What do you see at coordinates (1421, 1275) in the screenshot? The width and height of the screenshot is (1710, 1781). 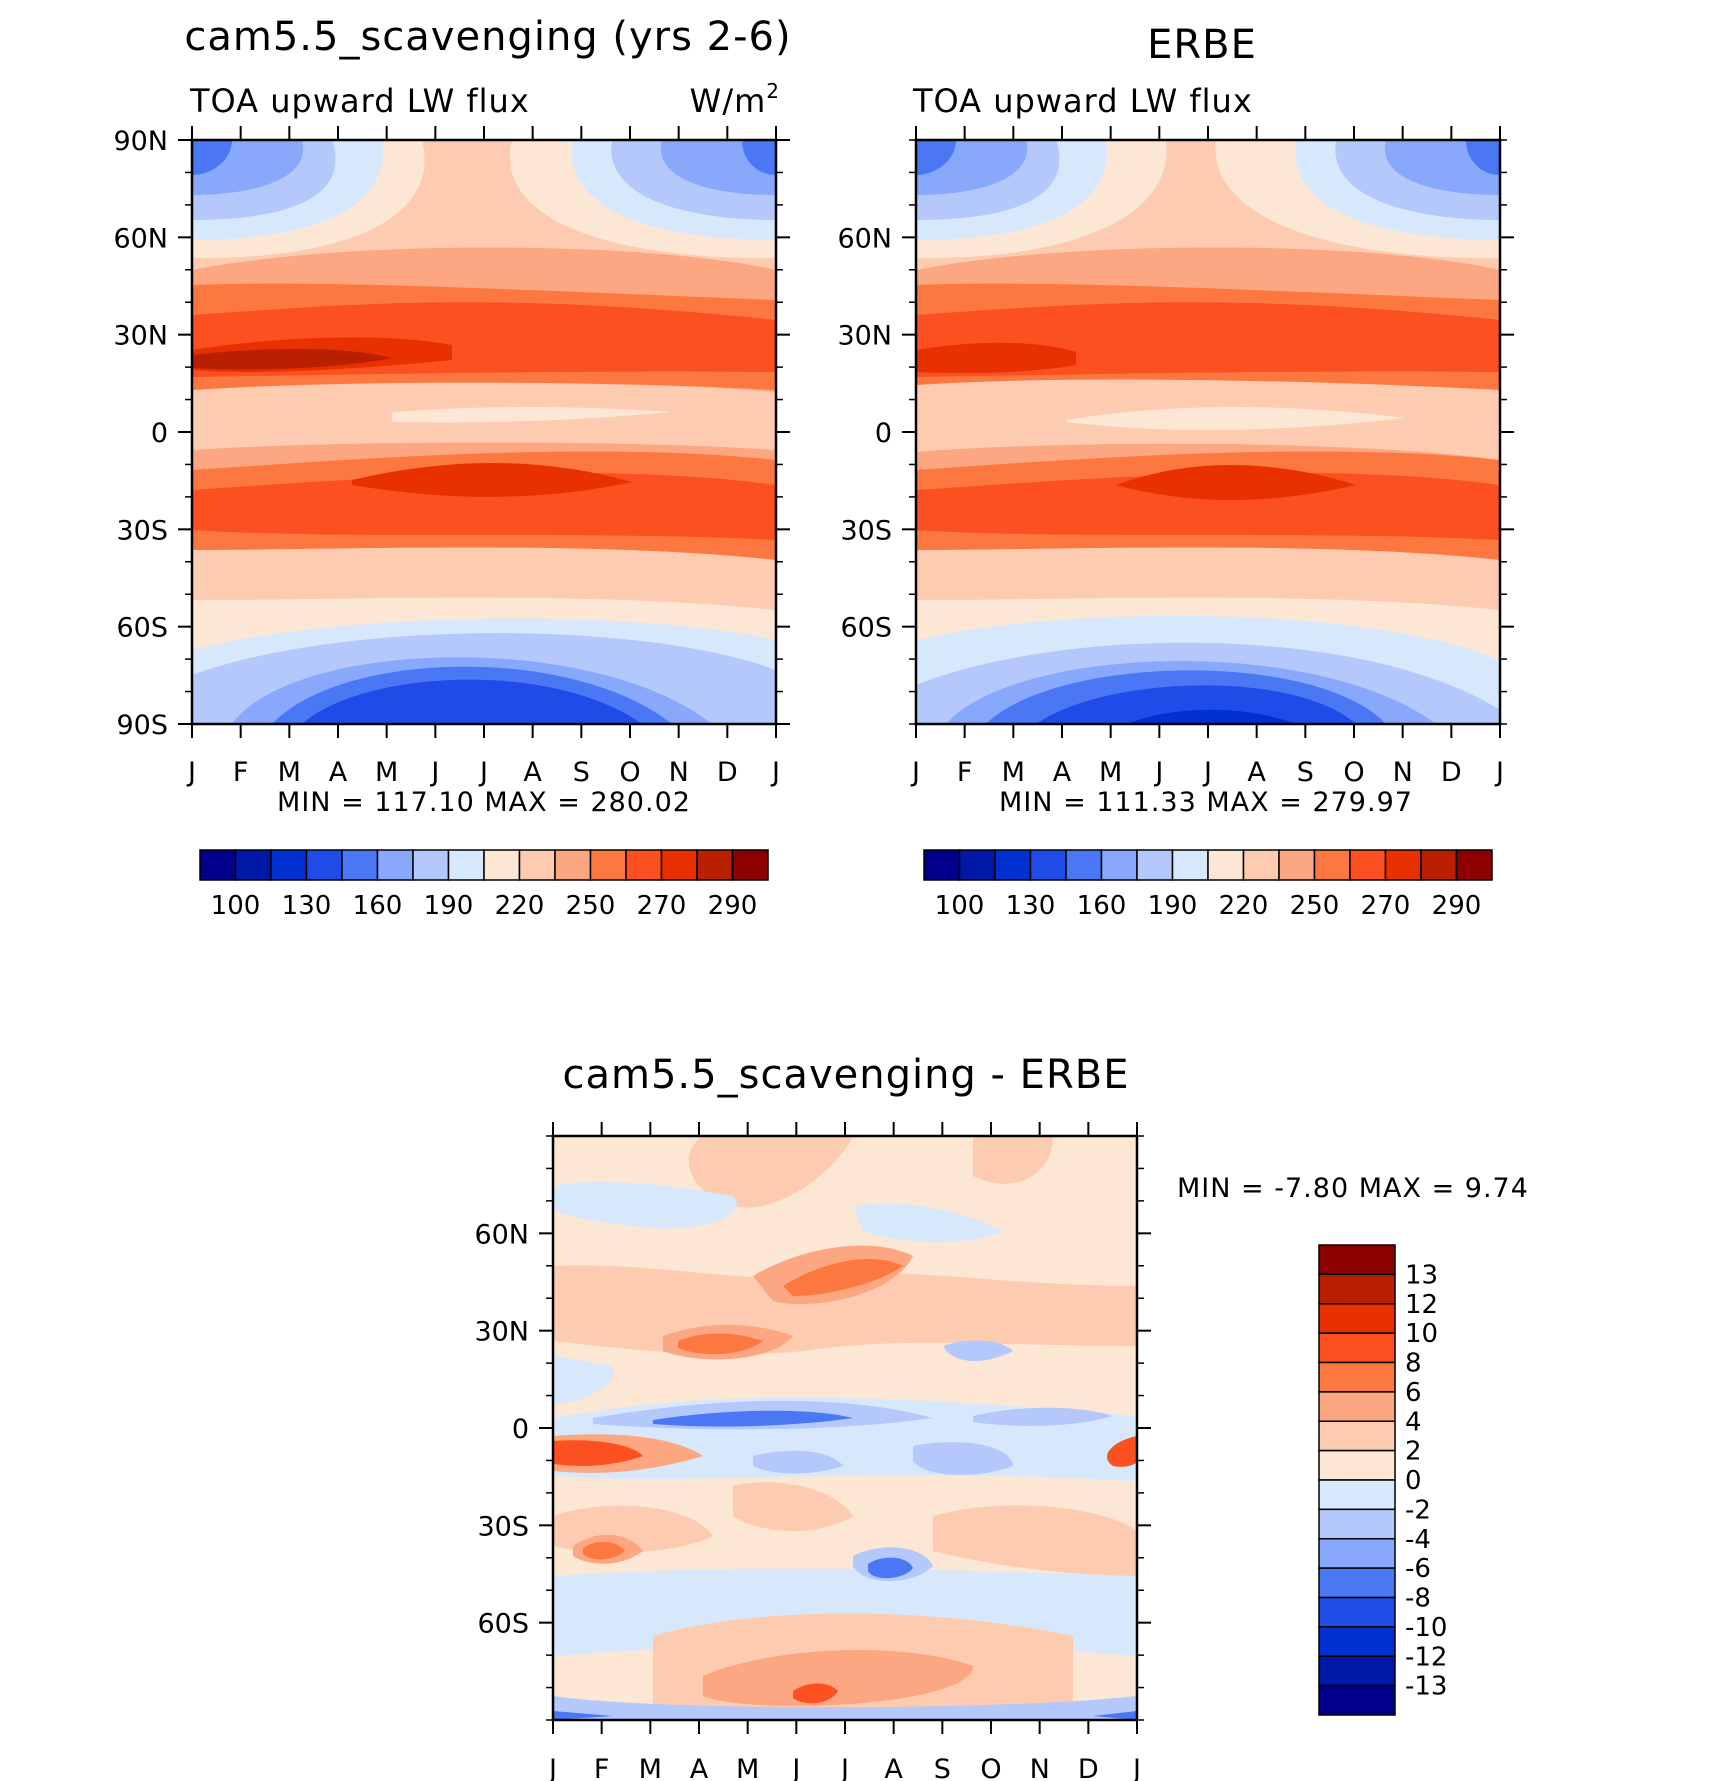 I see `colorbar-label: 13` at bounding box center [1421, 1275].